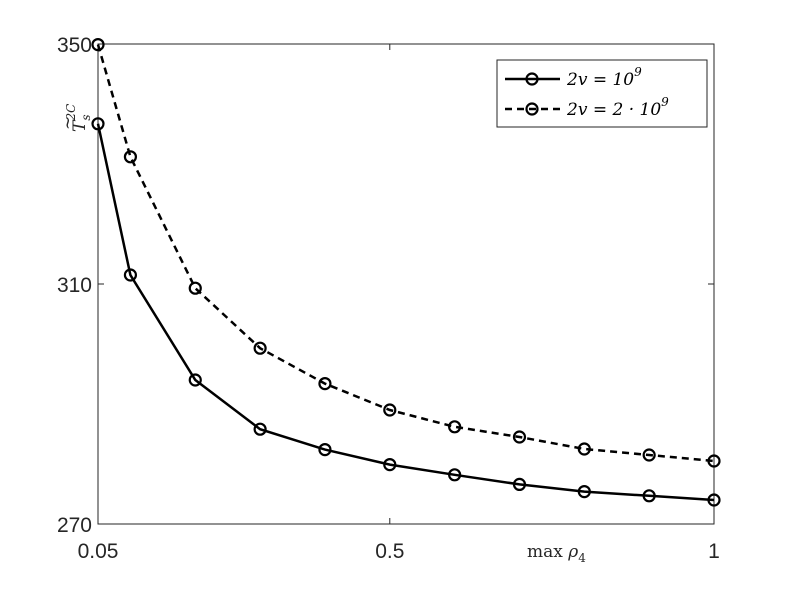 Image resolution: width=789 pixels, height=592 pixels. I want to click on legend-entry-1: 2v = 109, so click(573, 77).